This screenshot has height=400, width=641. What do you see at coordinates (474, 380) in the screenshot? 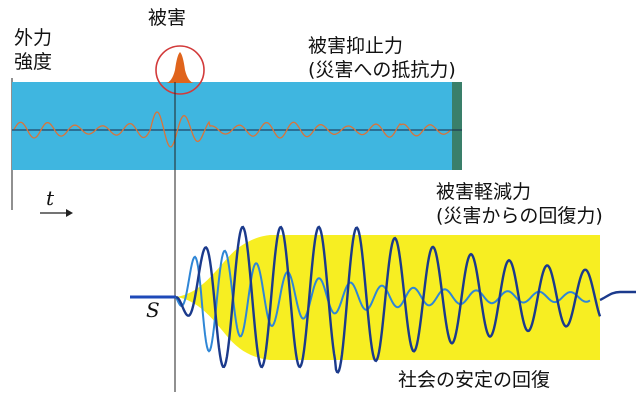
I see `recovery-label: 社会の安定の回復` at bounding box center [474, 380].